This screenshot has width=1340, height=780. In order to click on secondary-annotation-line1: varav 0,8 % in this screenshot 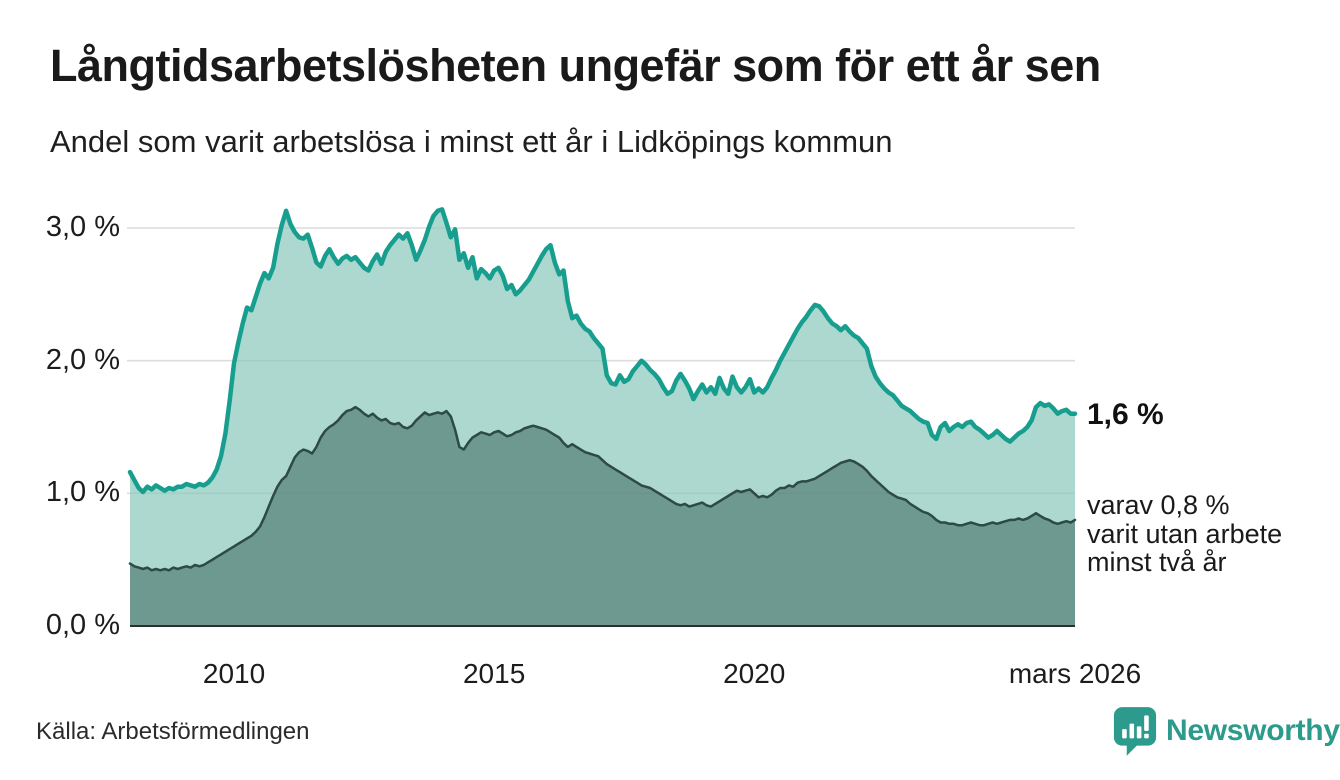, I will do `click(1158, 505)`.